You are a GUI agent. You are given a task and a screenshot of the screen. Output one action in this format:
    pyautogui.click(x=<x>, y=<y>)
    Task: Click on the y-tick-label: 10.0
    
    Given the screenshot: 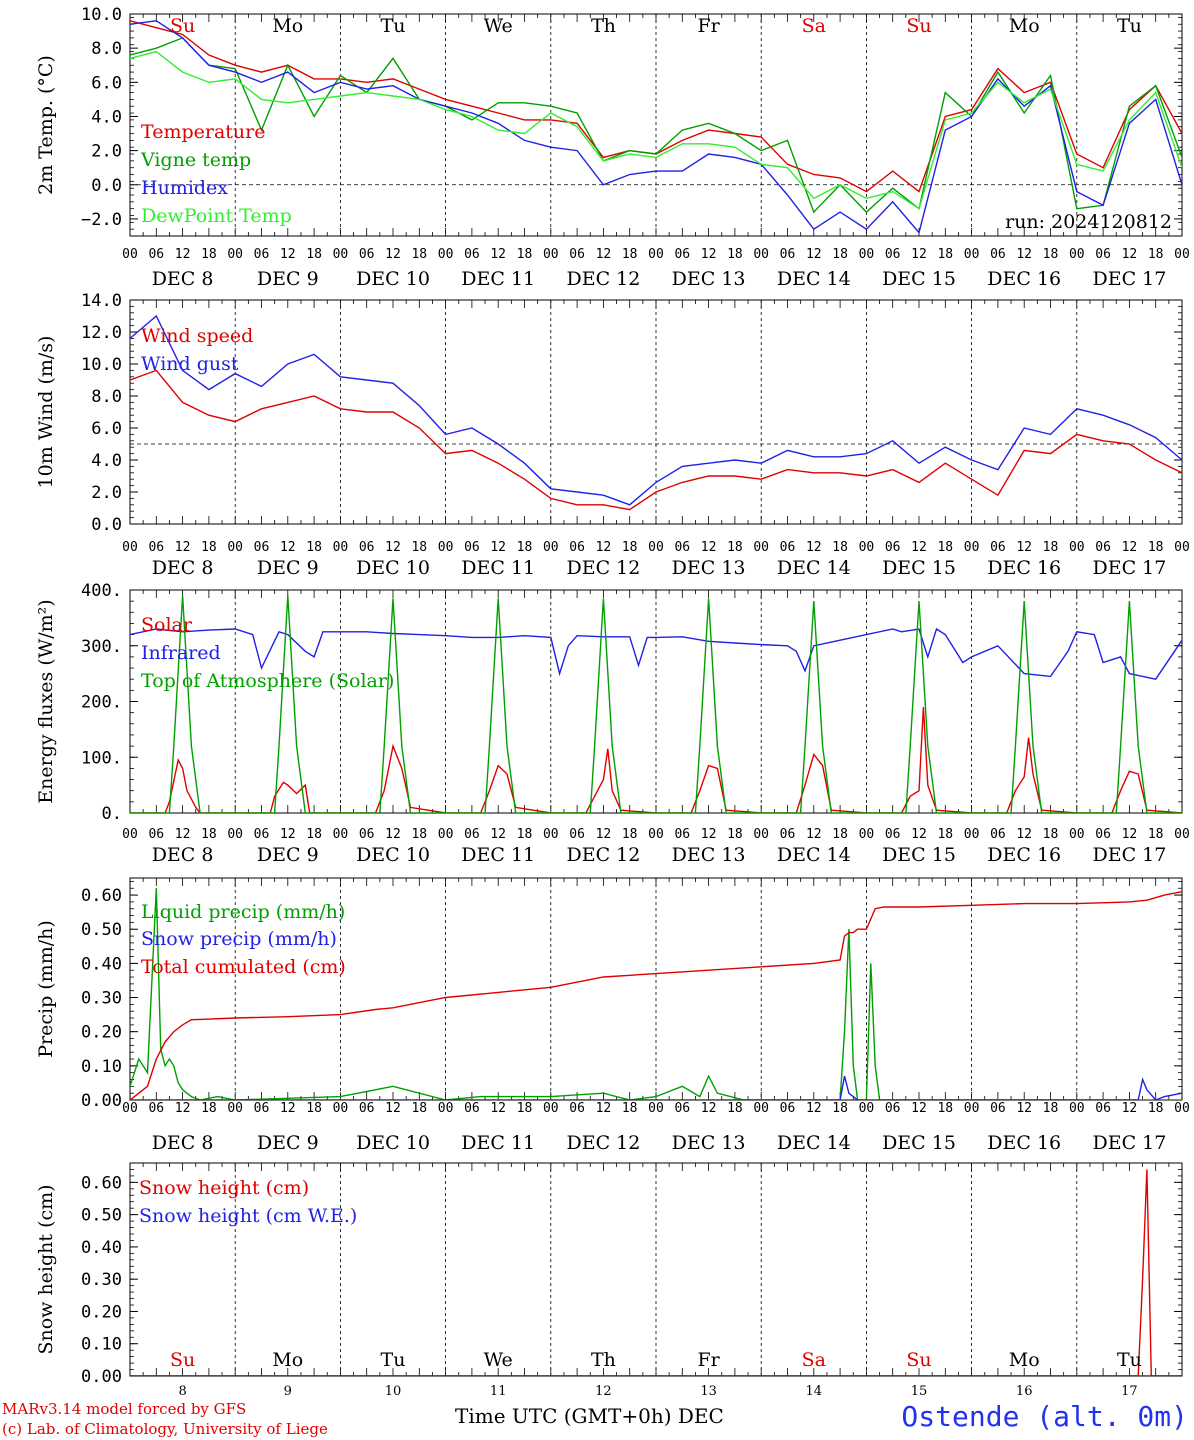 What is the action you would take?
    pyautogui.click(x=101, y=365)
    